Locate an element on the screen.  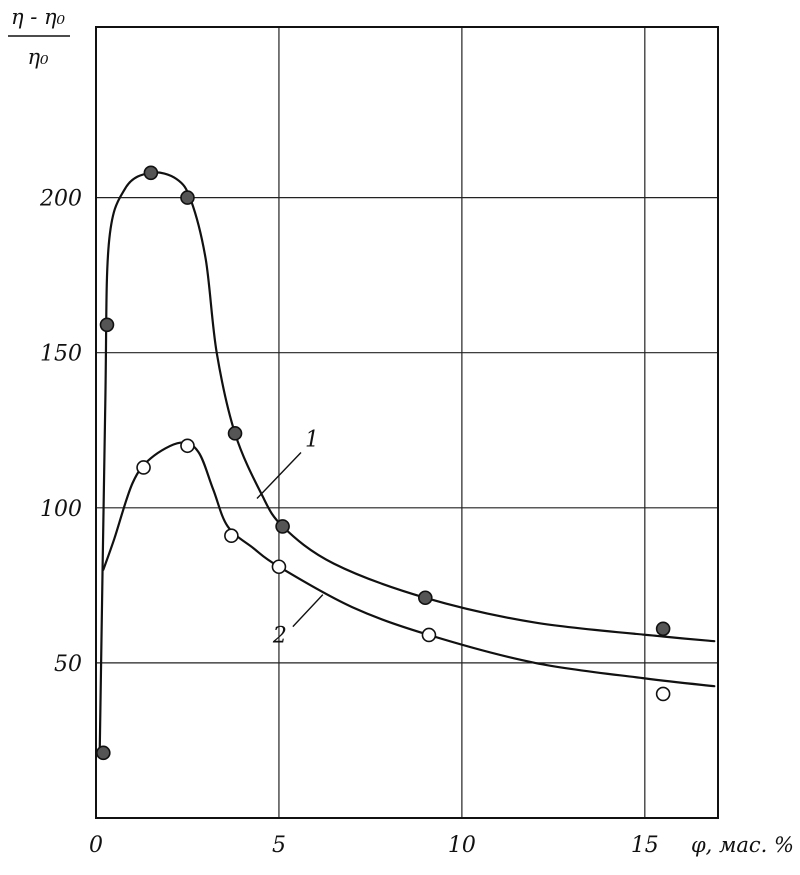
y-tick-label: 50 is located at coordinates (68, 664).